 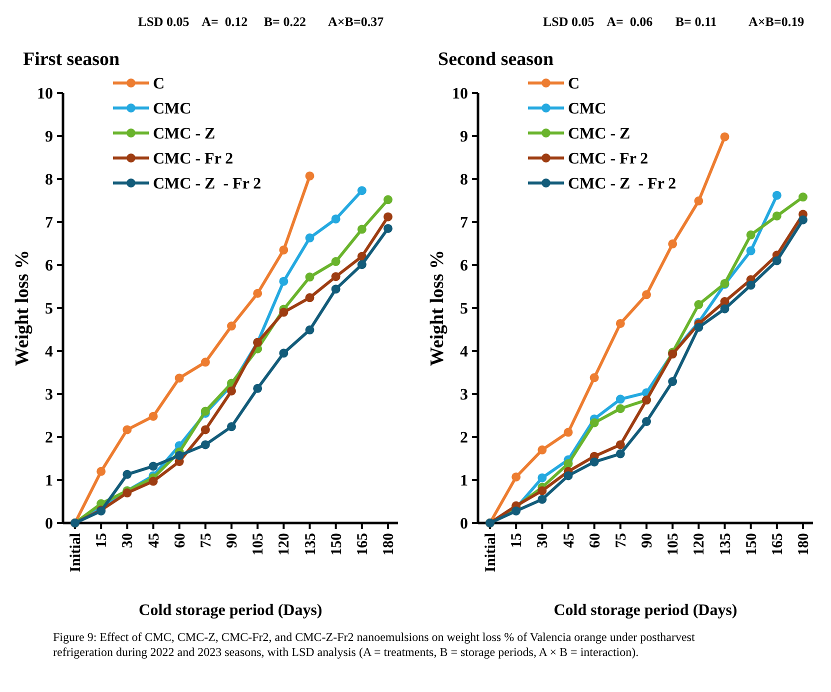 I want to click on x-tick-label: 120, so click(x=284, y=544).